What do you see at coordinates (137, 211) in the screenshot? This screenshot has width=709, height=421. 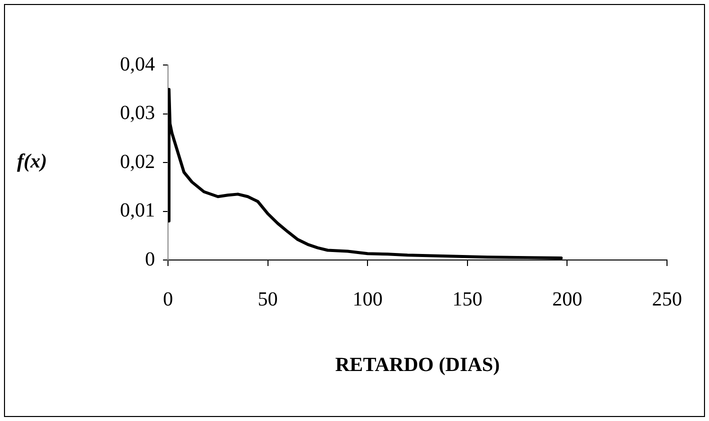 I see `y-tick-label: 0,01` at bounding box center [137, 211].